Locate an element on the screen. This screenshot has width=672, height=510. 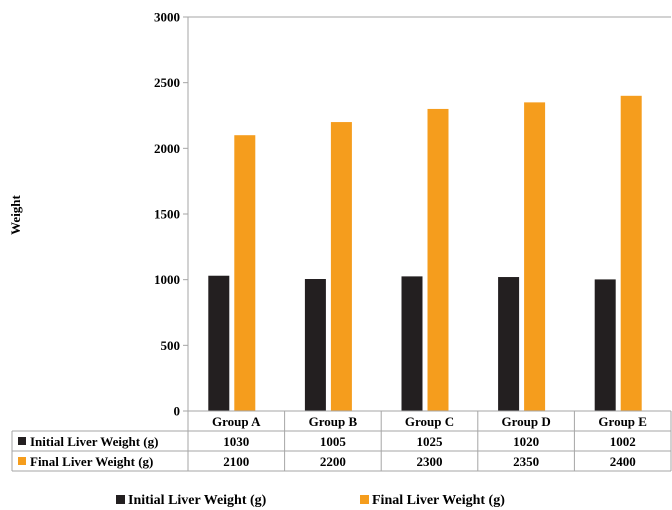
table-cell-value: 1025 is located at coordinates (430, 441).